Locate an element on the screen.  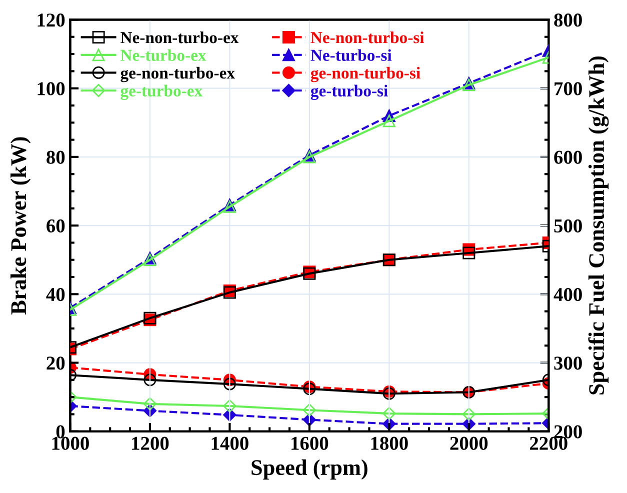
y-tick-label: 20 is located at coordinates (55, 363).